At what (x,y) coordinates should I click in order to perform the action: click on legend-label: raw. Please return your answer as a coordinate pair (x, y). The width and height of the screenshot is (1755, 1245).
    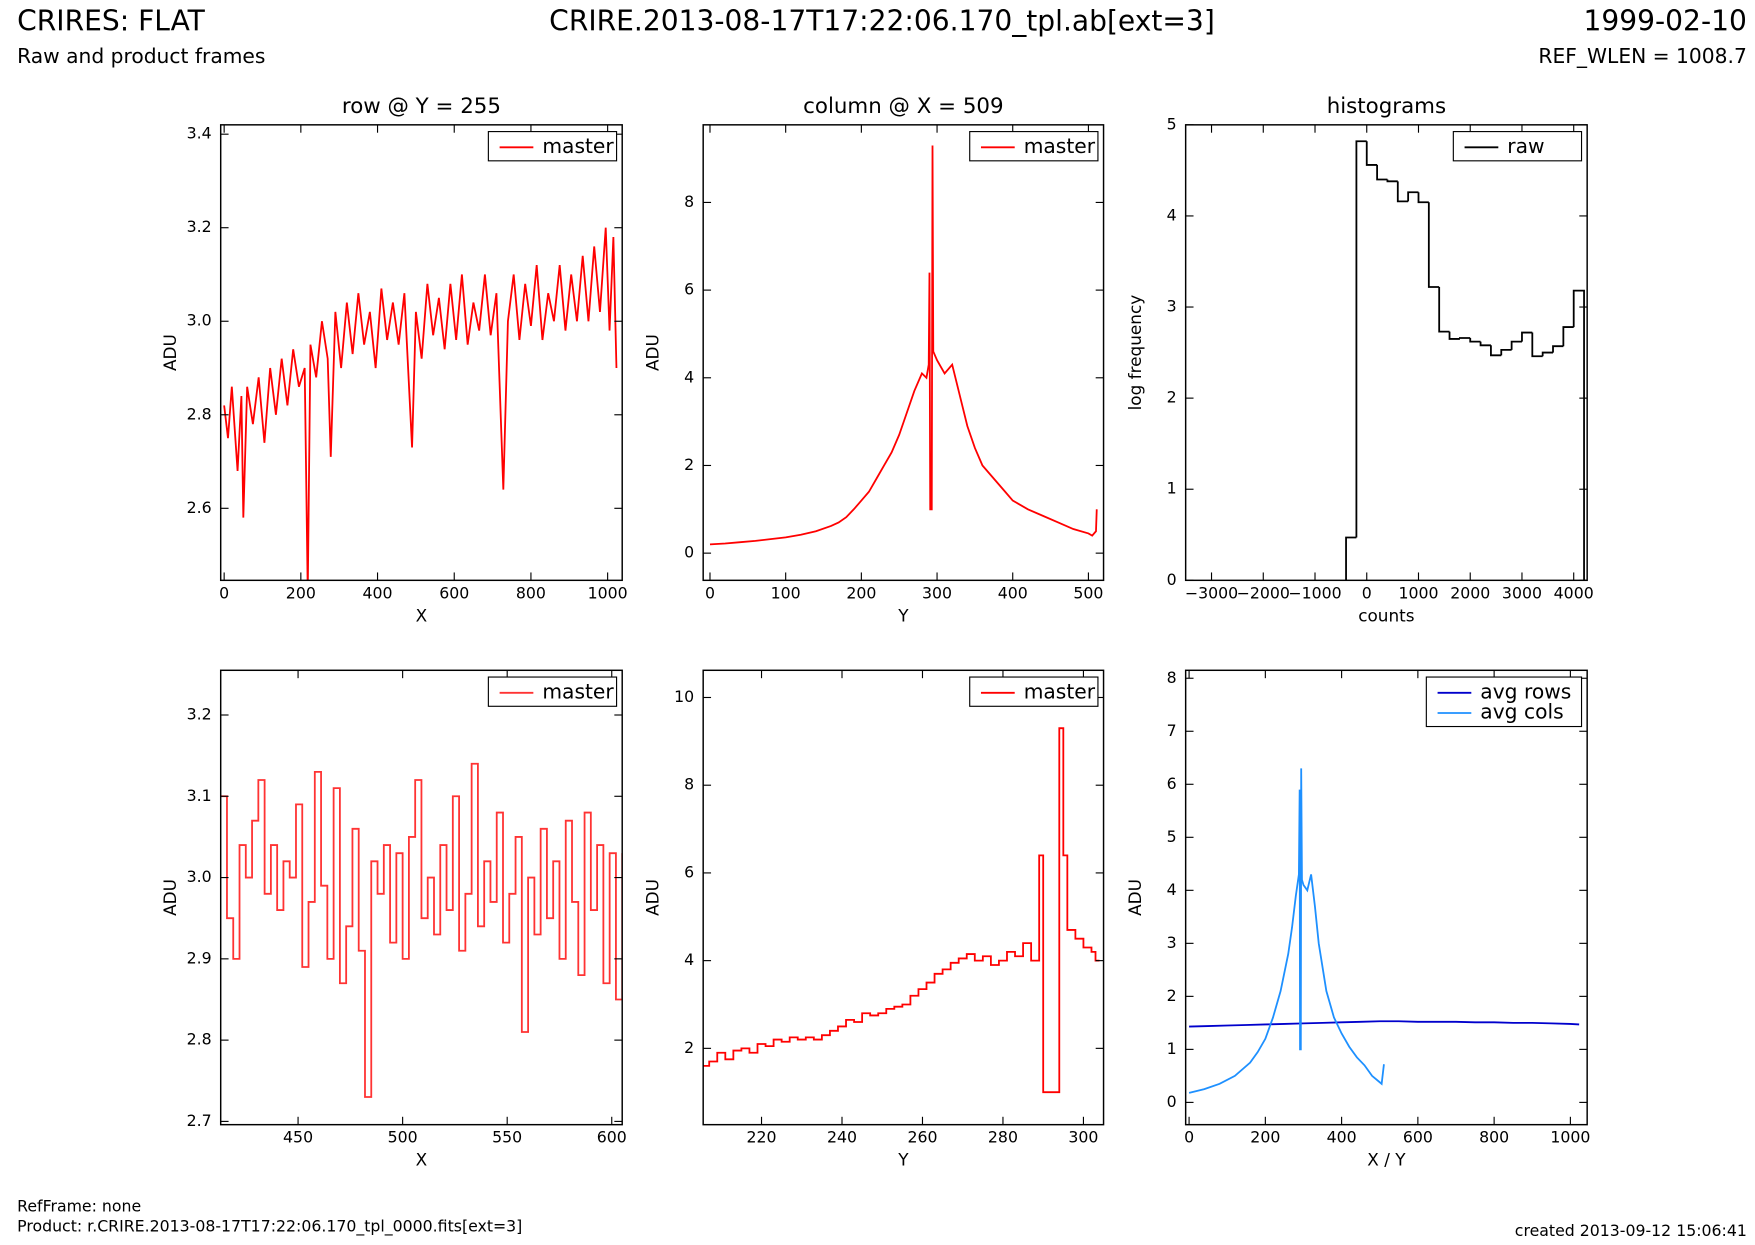
    Looking at the image, I should click on (1525, 146).